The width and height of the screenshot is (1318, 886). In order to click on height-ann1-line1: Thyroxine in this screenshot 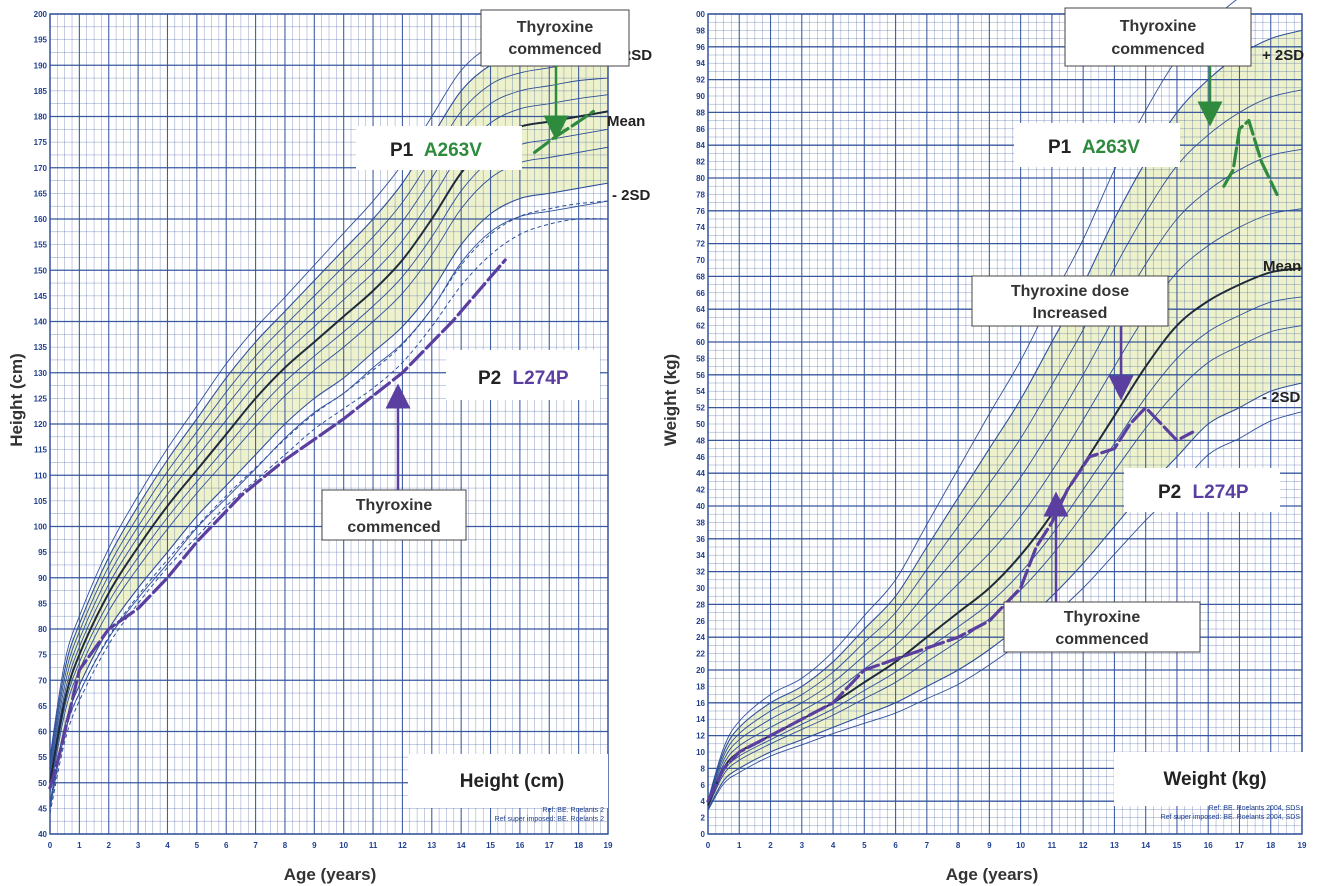, I will do `click(555, 27)`.